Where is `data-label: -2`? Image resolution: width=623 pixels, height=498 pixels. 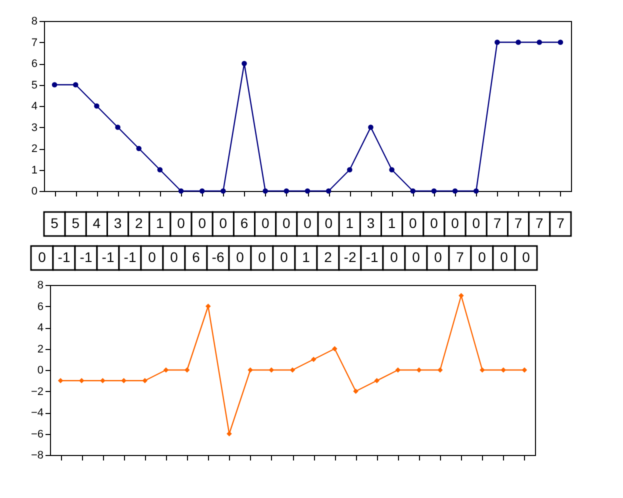
data-label: -2 is located at coordinates (350, 257).